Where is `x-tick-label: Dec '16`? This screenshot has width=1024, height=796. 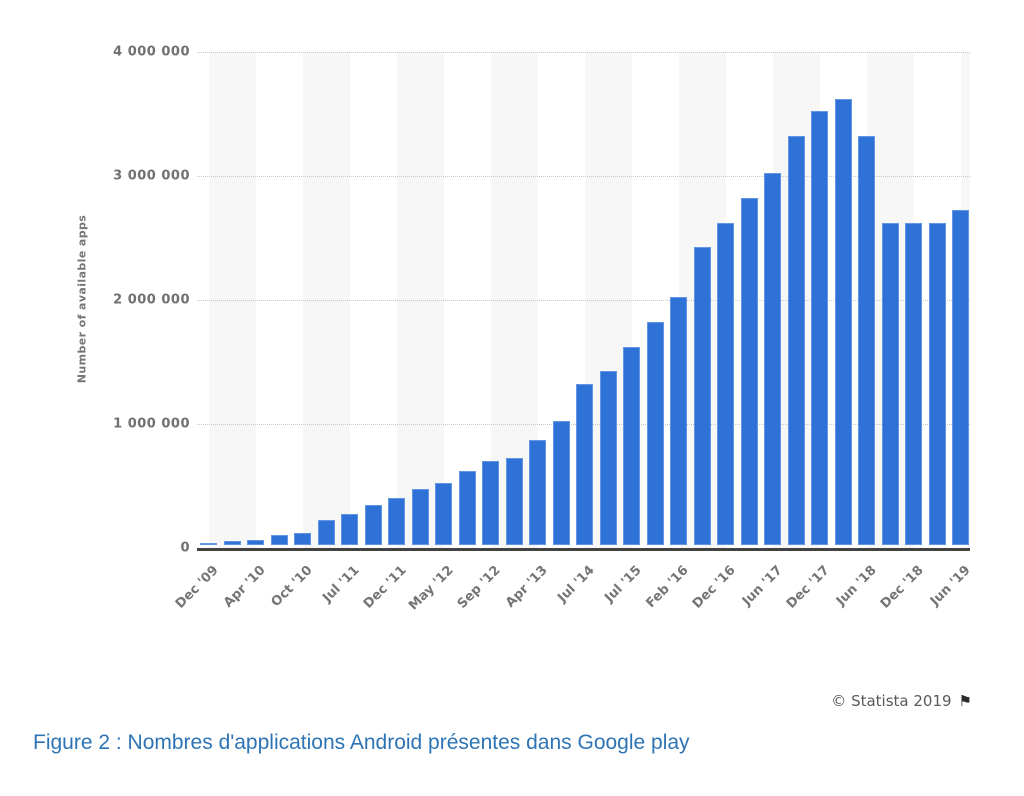
x-tick-label: Dec '16 is located at coordinates (714, 587).